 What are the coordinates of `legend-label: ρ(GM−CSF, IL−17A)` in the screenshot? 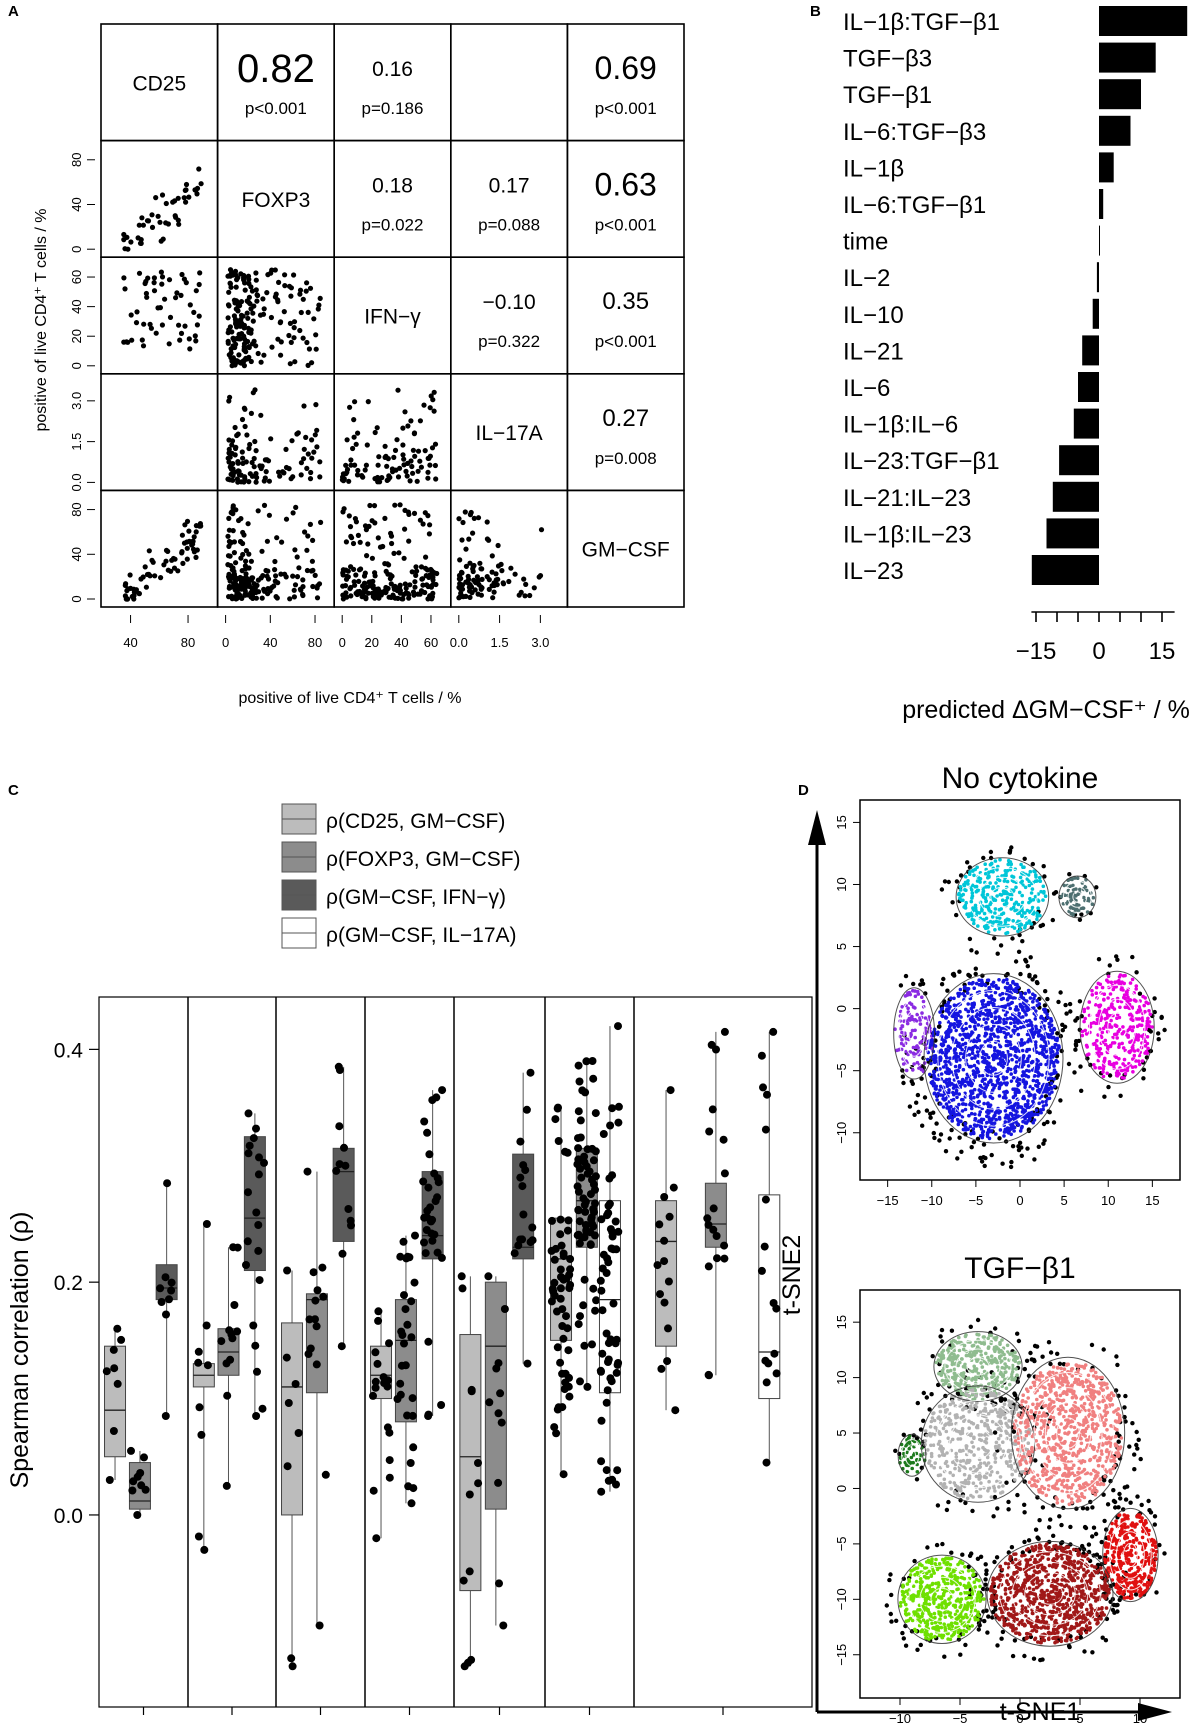 It's located at (421, 935).